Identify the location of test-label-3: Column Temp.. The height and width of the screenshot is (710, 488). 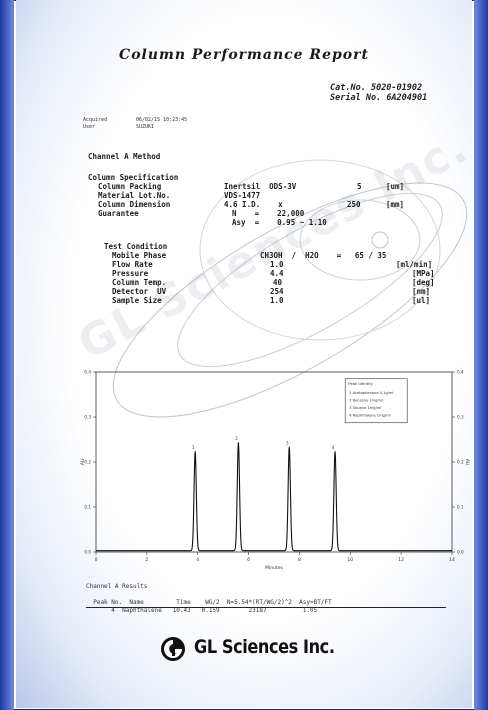
(139, 282).